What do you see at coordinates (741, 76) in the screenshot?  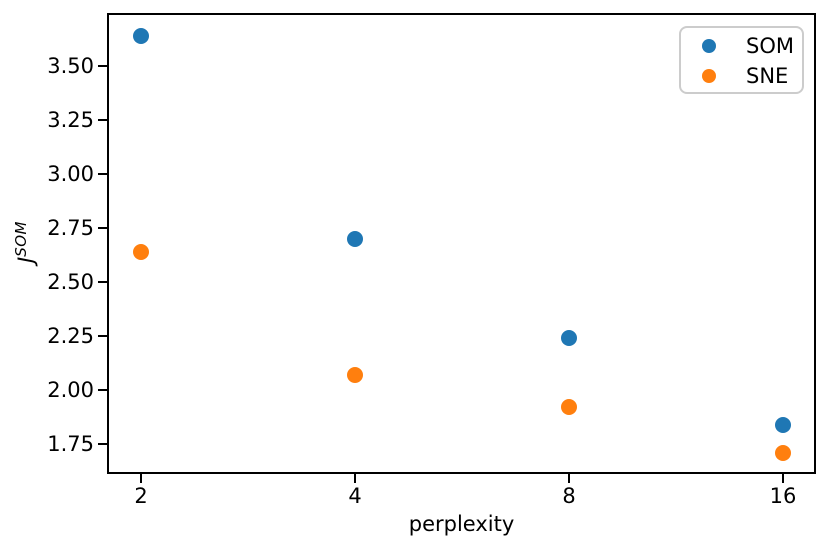 I see `legend-entry-sne: SNE` at bounding box center [741, 76].